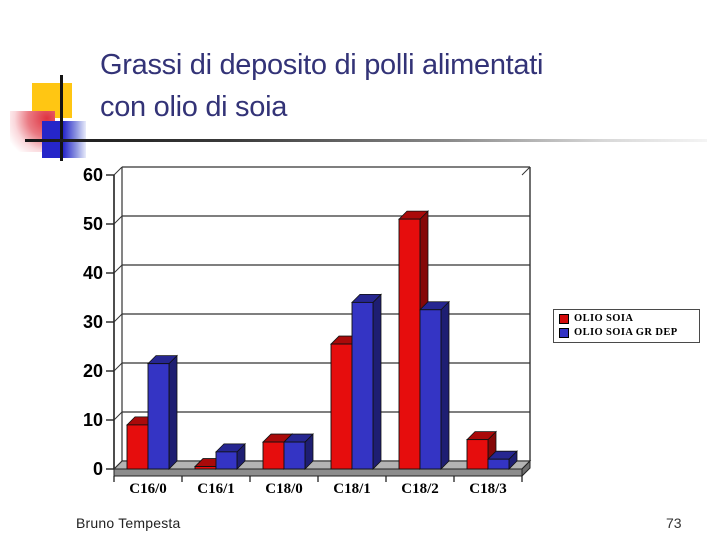 This screenshot has height=540, width=720. What do you see at coordinates (420, 489) in the screenshot?
I see `x-axis-label: C18/2` at bounding box center [420, 489].